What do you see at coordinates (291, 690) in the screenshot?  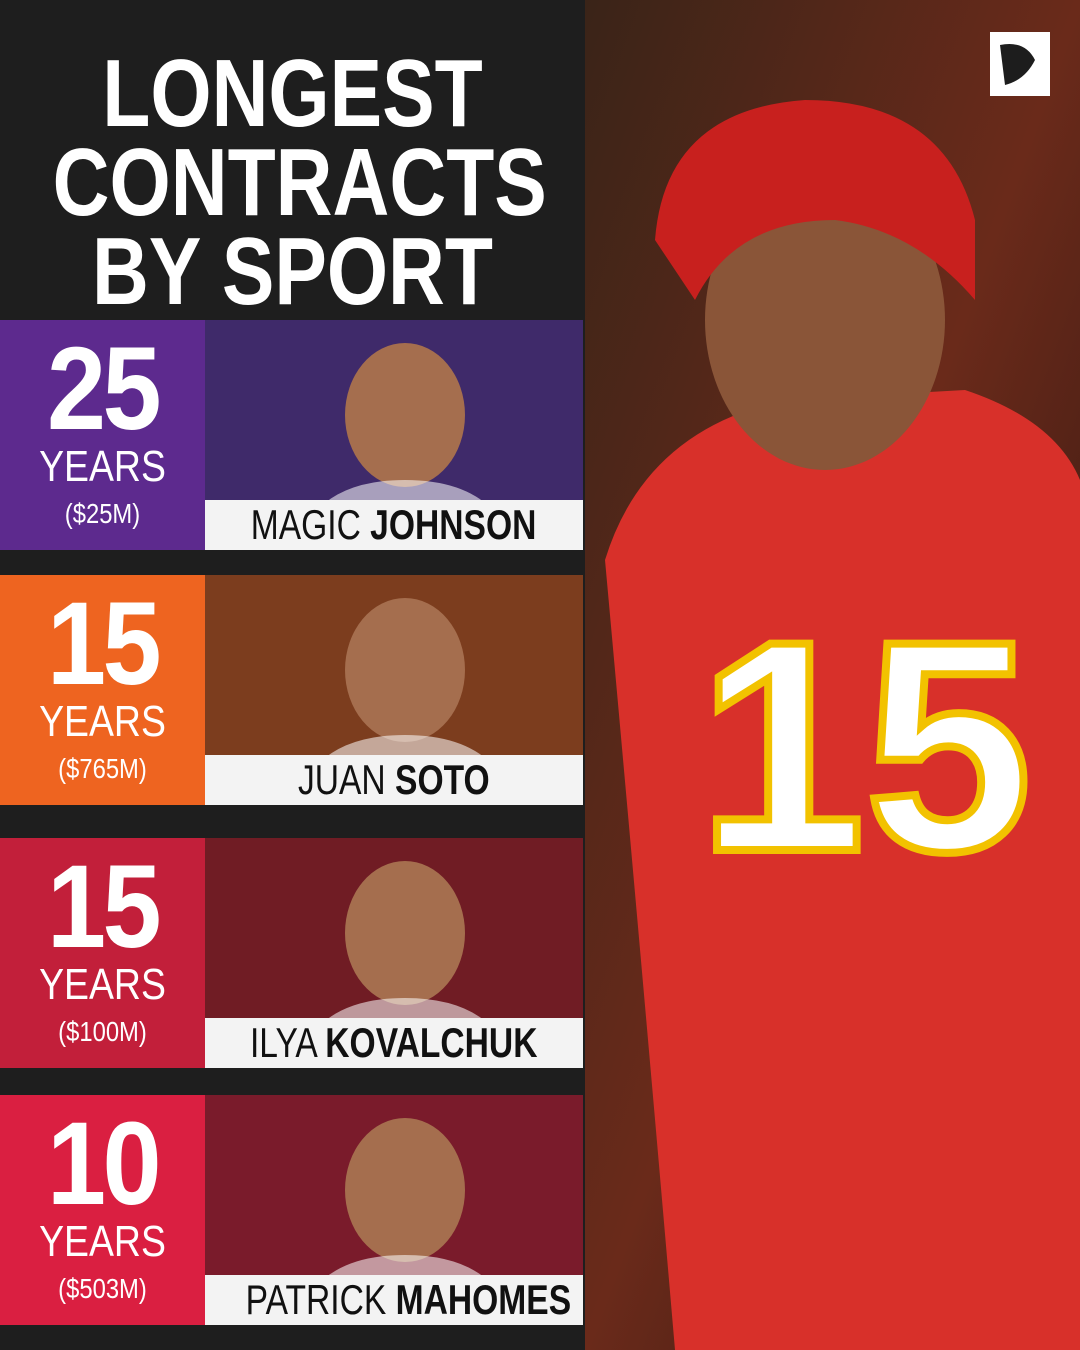 I see `contract-row: 15 YEARS ($765M) JUAN SOTO` at bounding box center [291, 690].